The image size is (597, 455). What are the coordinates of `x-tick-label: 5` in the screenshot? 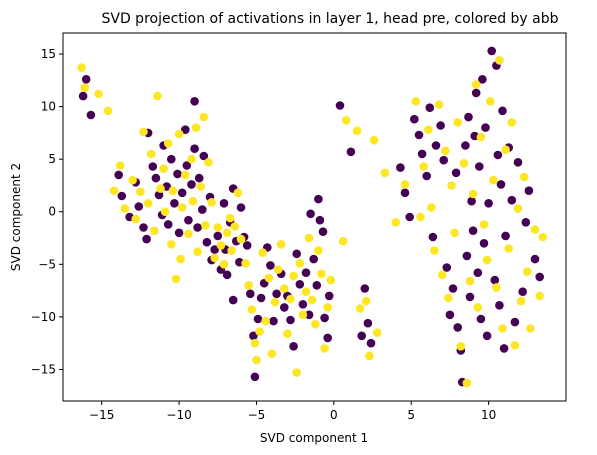 It's located at (411, 415).